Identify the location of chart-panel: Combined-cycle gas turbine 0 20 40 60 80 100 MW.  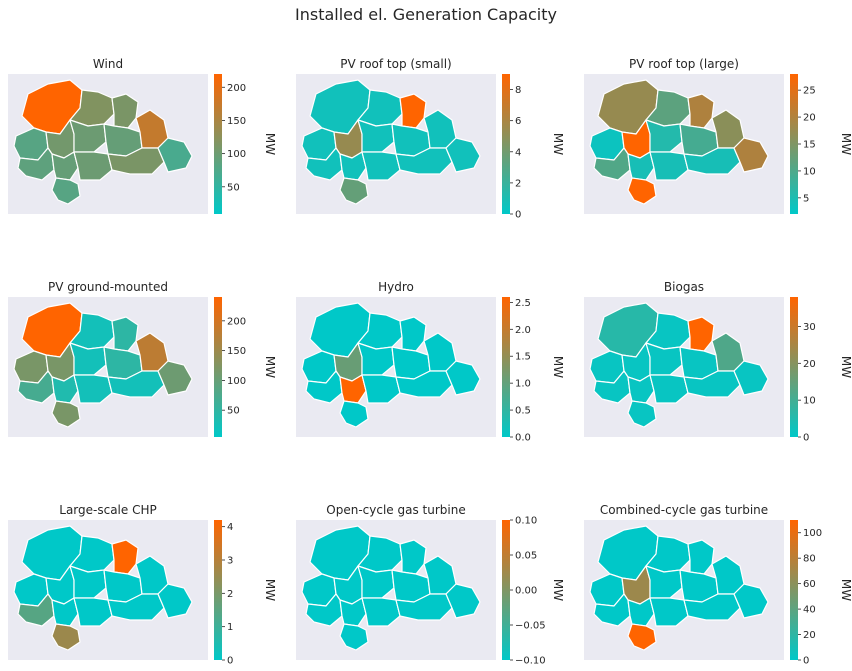
(718, 585).